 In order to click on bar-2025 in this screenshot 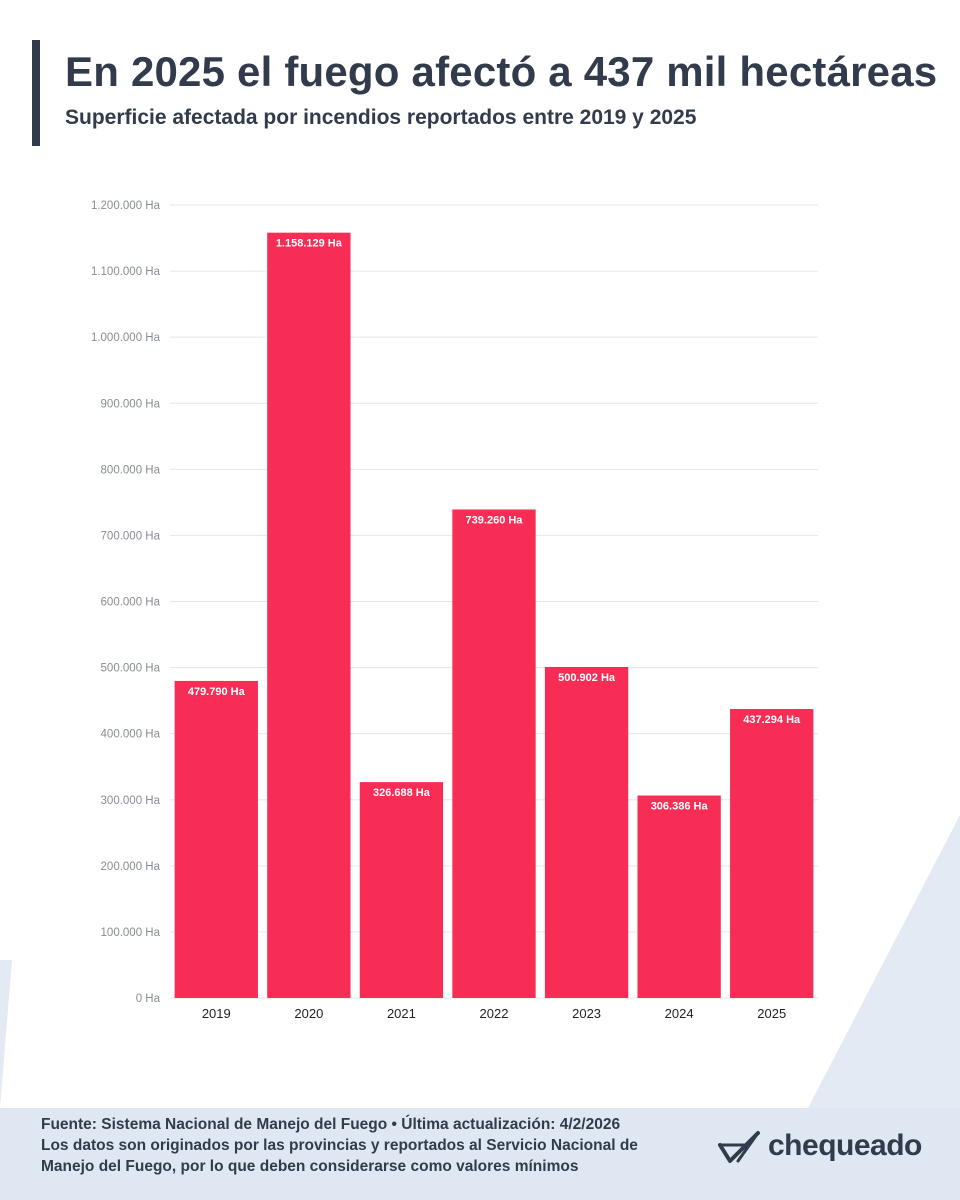, I will do `click(772, 853)`.